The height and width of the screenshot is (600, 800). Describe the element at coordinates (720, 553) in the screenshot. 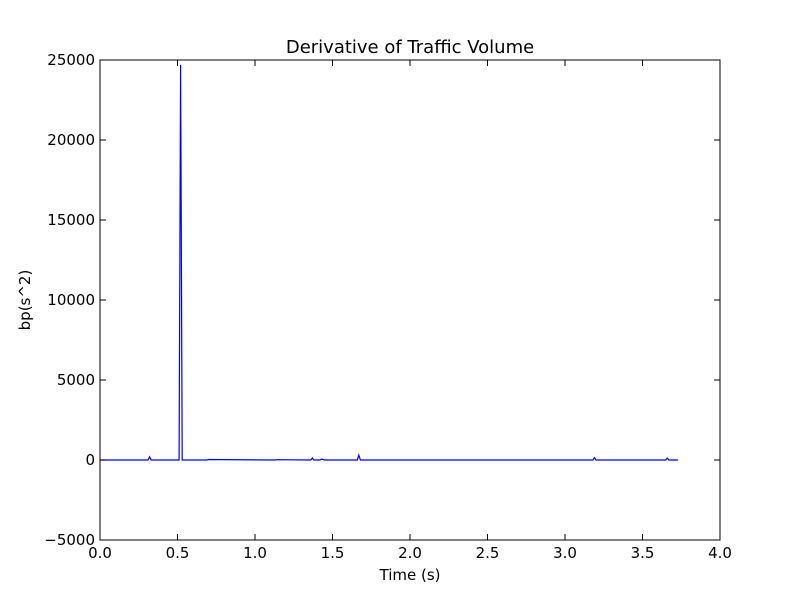

I see `x-tick-label: 4.0` at that location.